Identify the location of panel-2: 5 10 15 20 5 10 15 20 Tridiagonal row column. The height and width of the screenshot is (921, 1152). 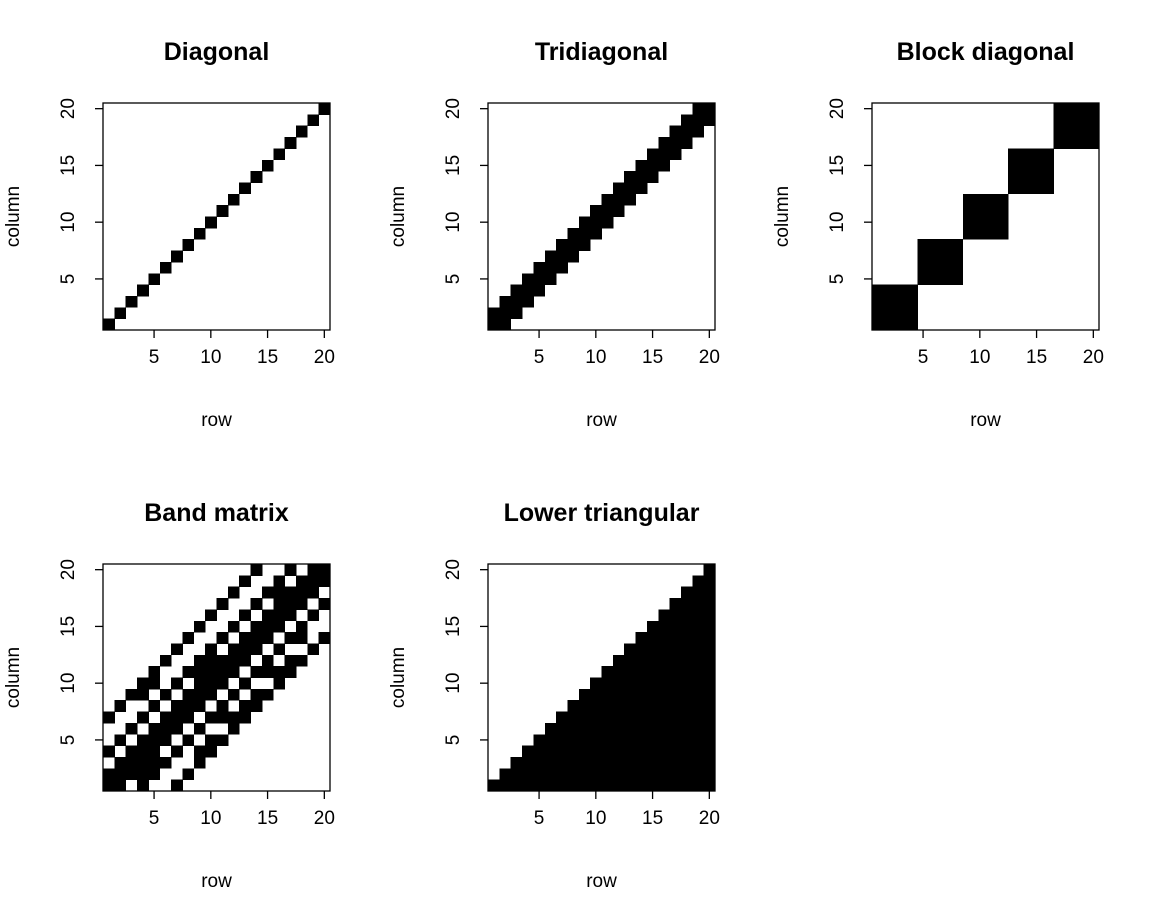
(554, 234).